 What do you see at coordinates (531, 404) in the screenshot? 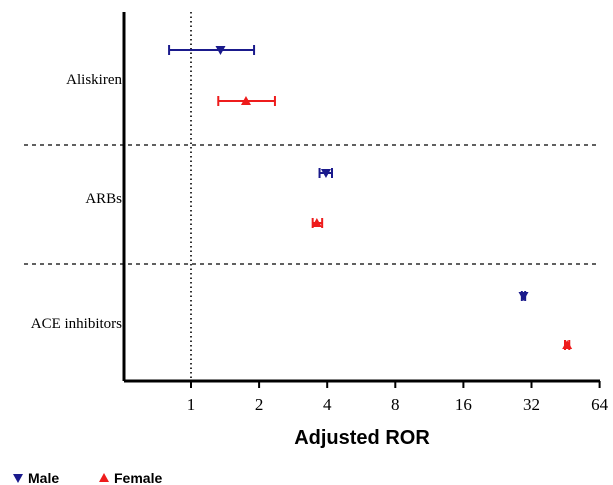
I see `x-tick-label: 32` at bounding box center [531, 404].